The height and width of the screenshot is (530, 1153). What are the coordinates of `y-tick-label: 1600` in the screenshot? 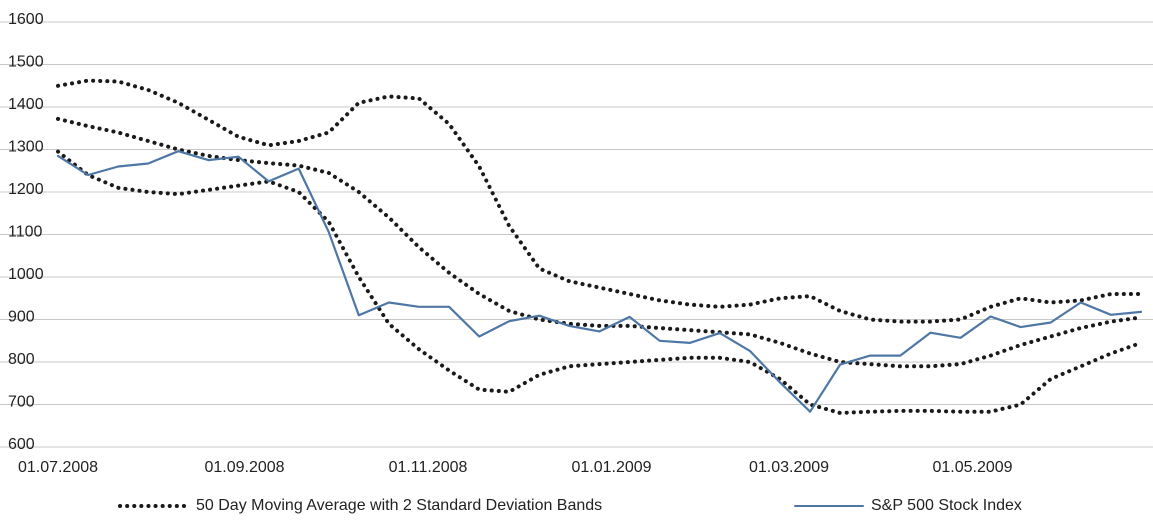 It's located at (26, 19).